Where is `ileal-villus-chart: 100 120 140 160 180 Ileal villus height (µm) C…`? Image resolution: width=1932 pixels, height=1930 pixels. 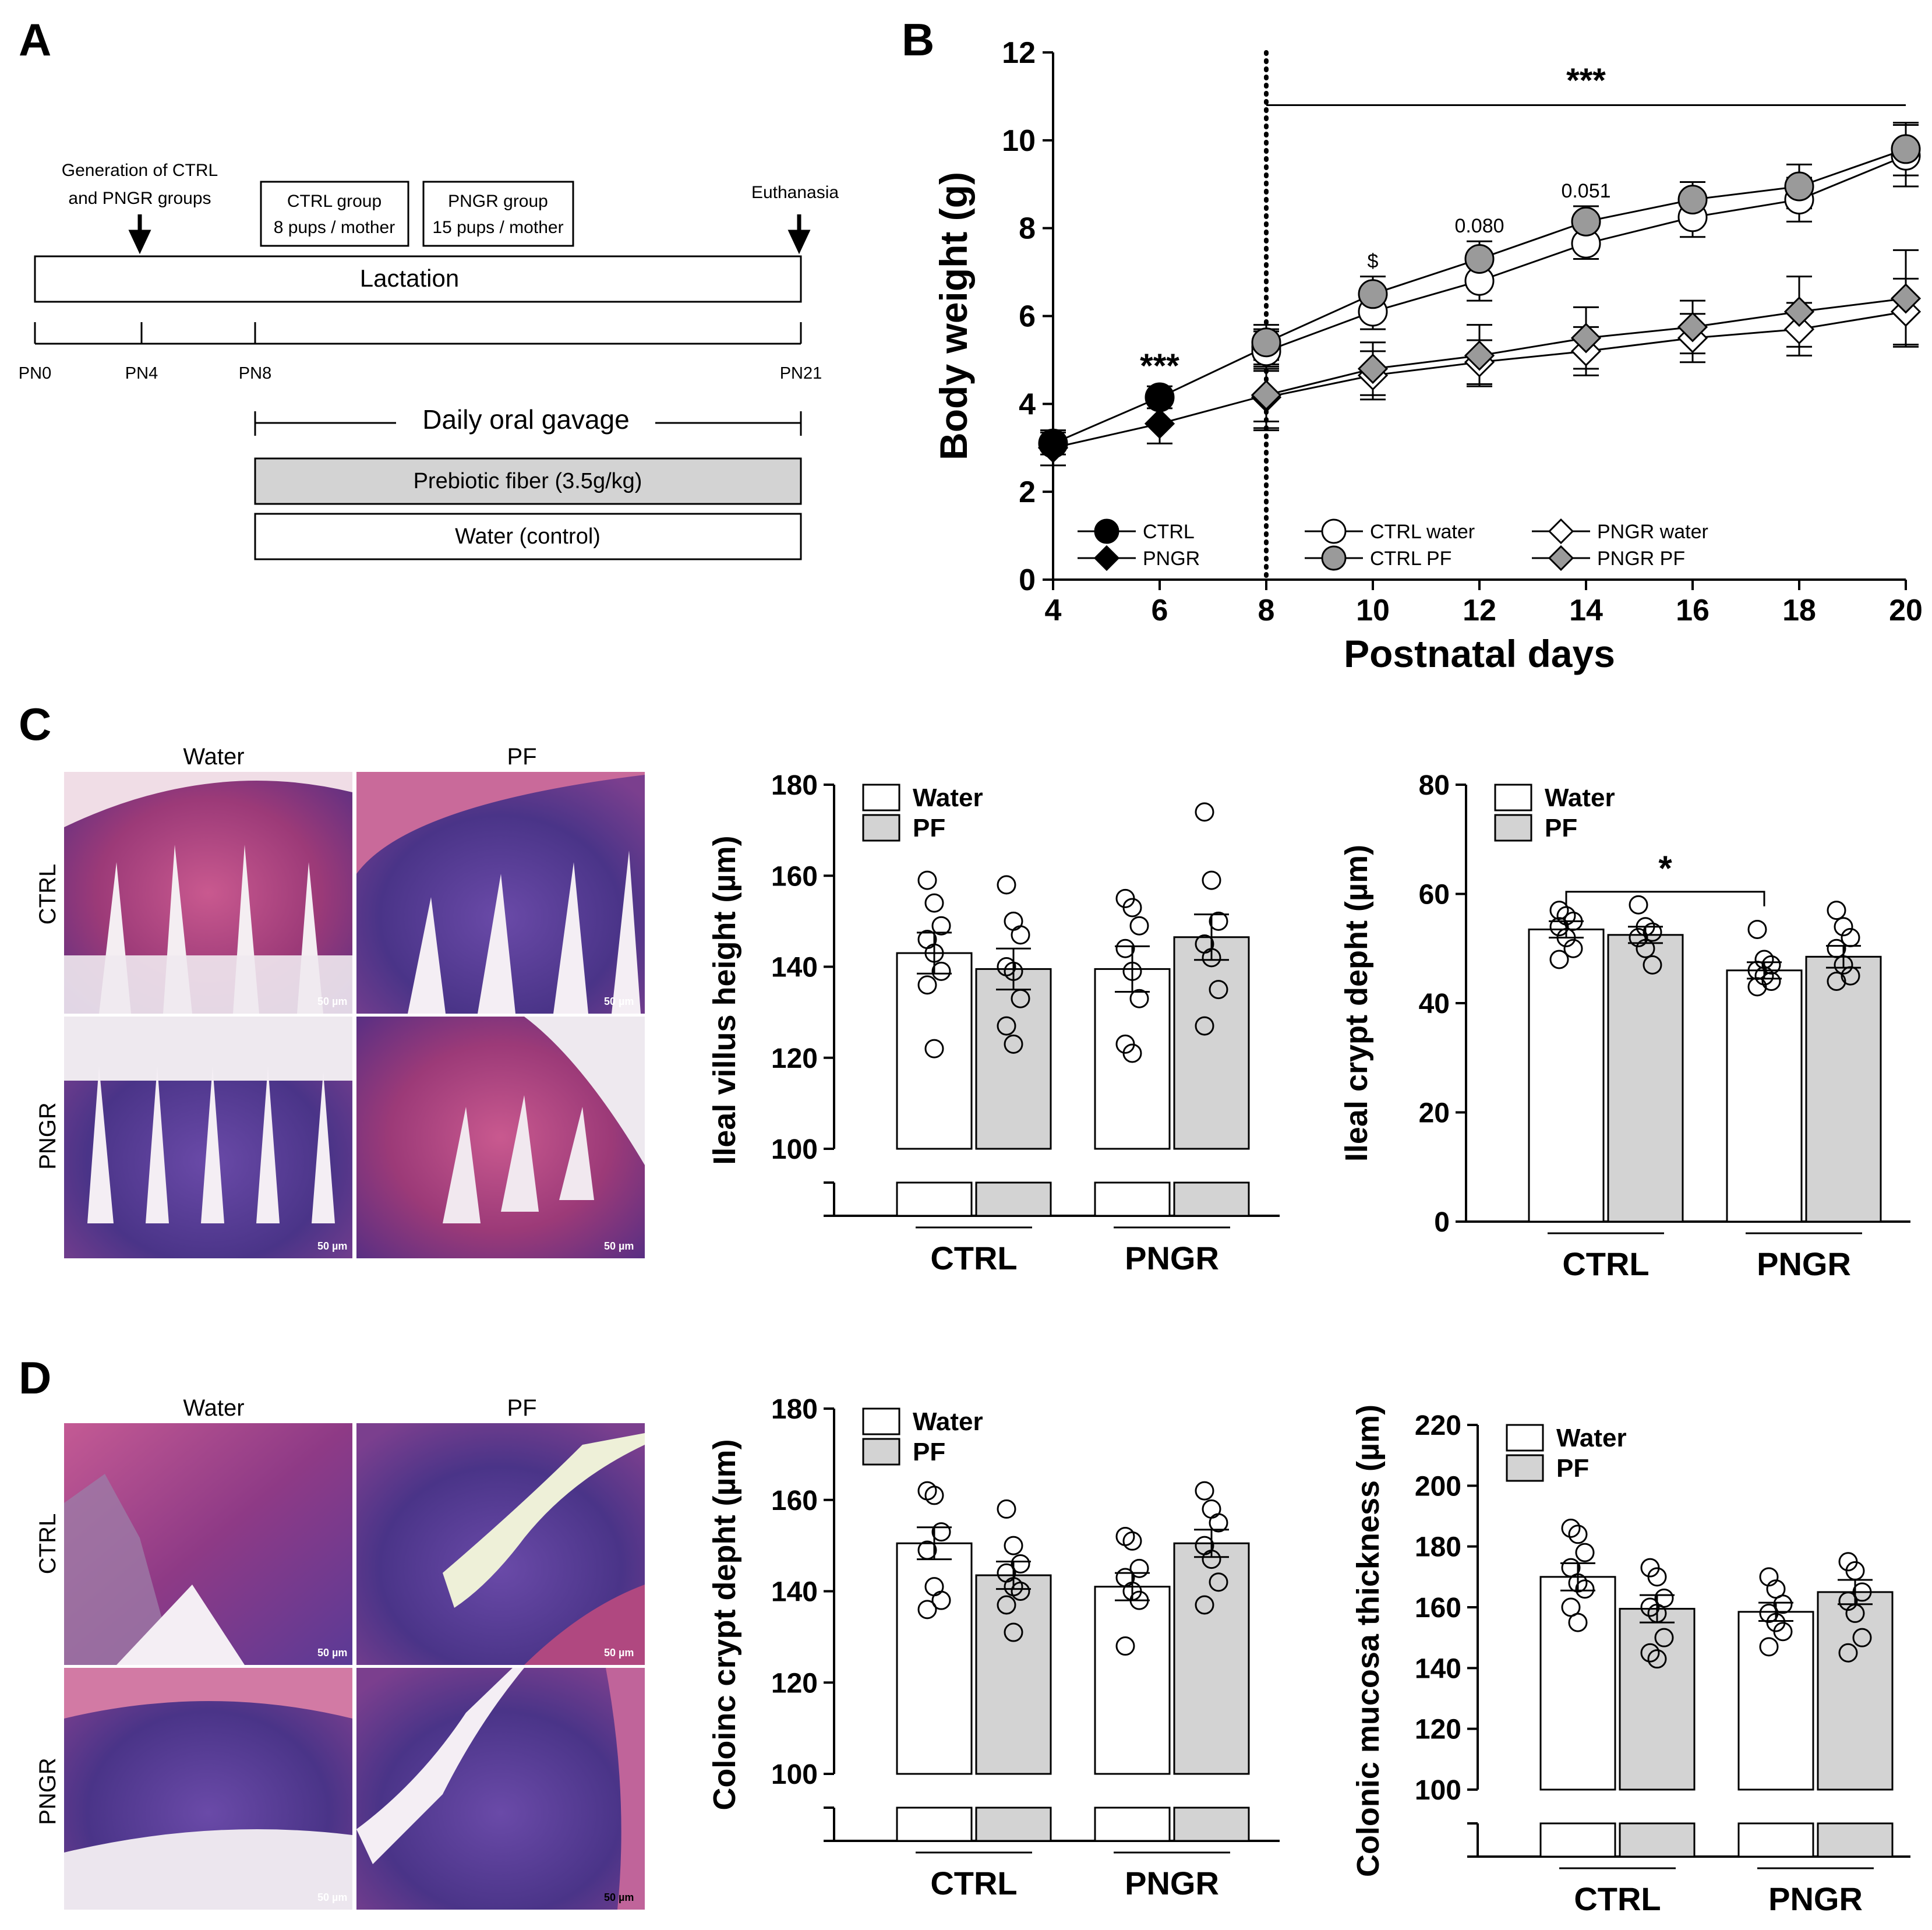
ileal-villus-chart: 100 120 140 160 180 Ileal villus height (µm) C… is located at coordinates (993, 1023).